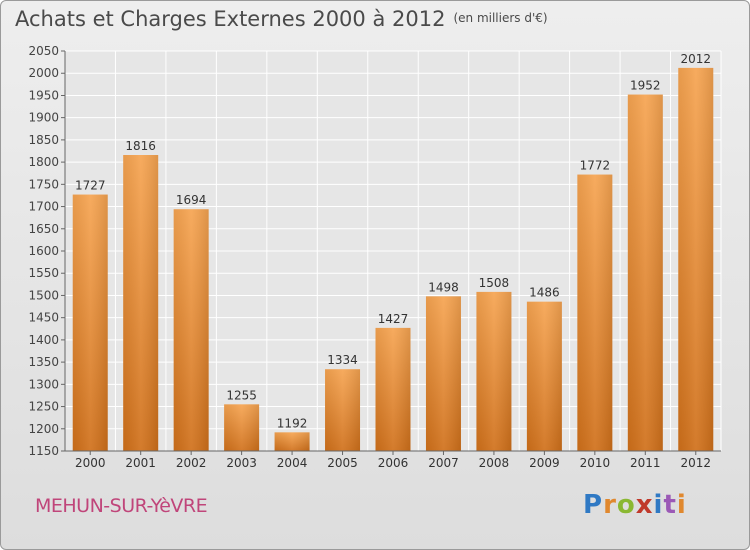 The width and height of the screenshot is (750, 550). I want to click on logo-letter: o, so click(626, 505).